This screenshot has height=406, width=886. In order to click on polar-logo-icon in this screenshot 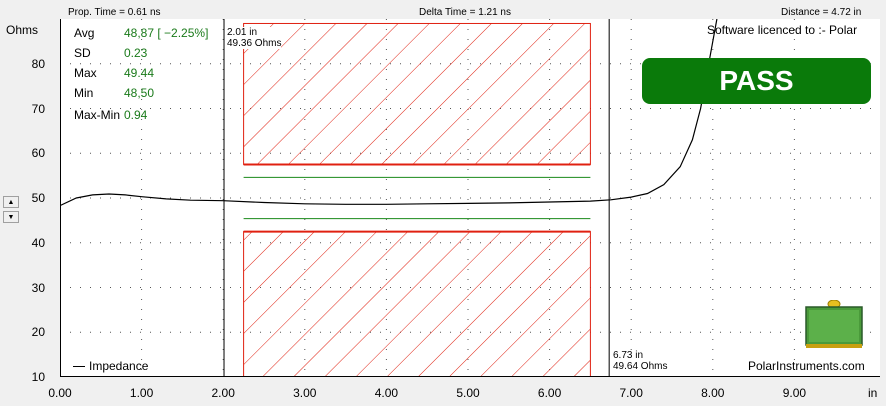, I will do `click(834, 324)`.